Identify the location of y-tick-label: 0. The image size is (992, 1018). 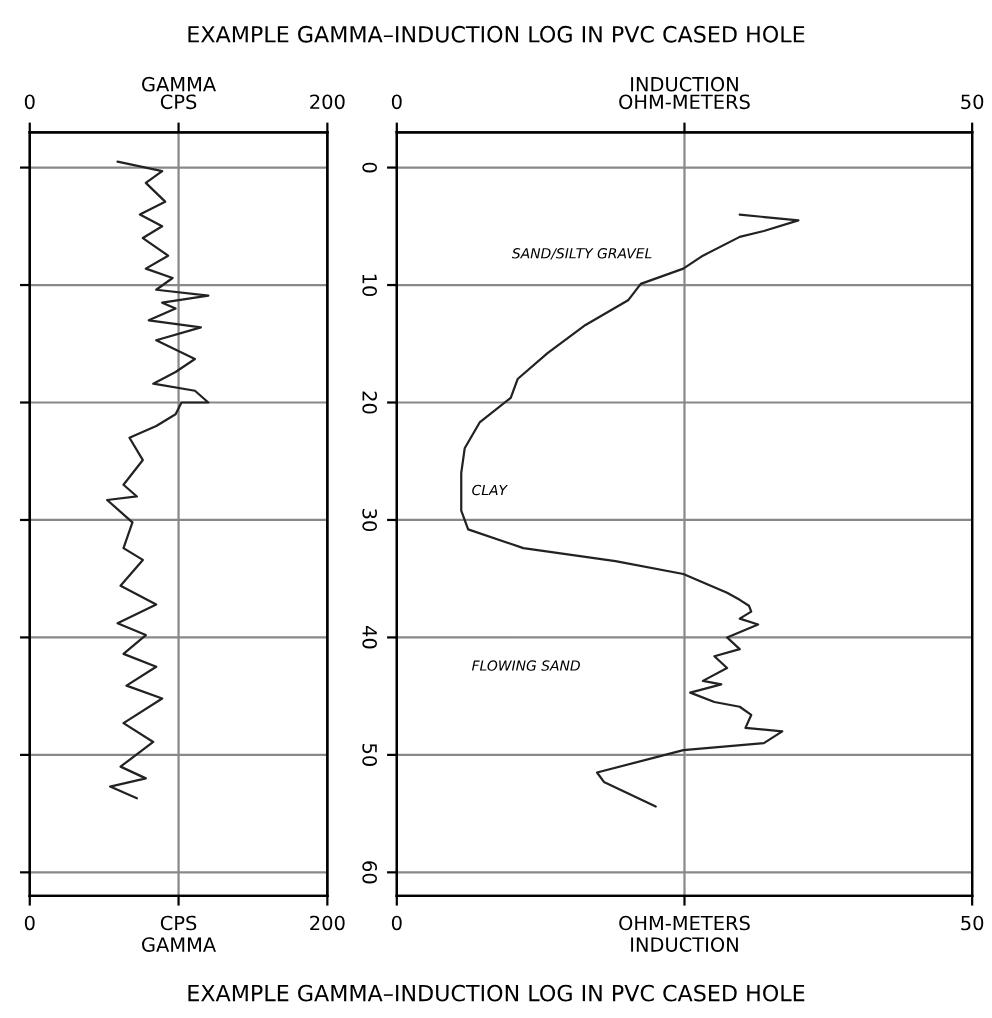
(370, 167).